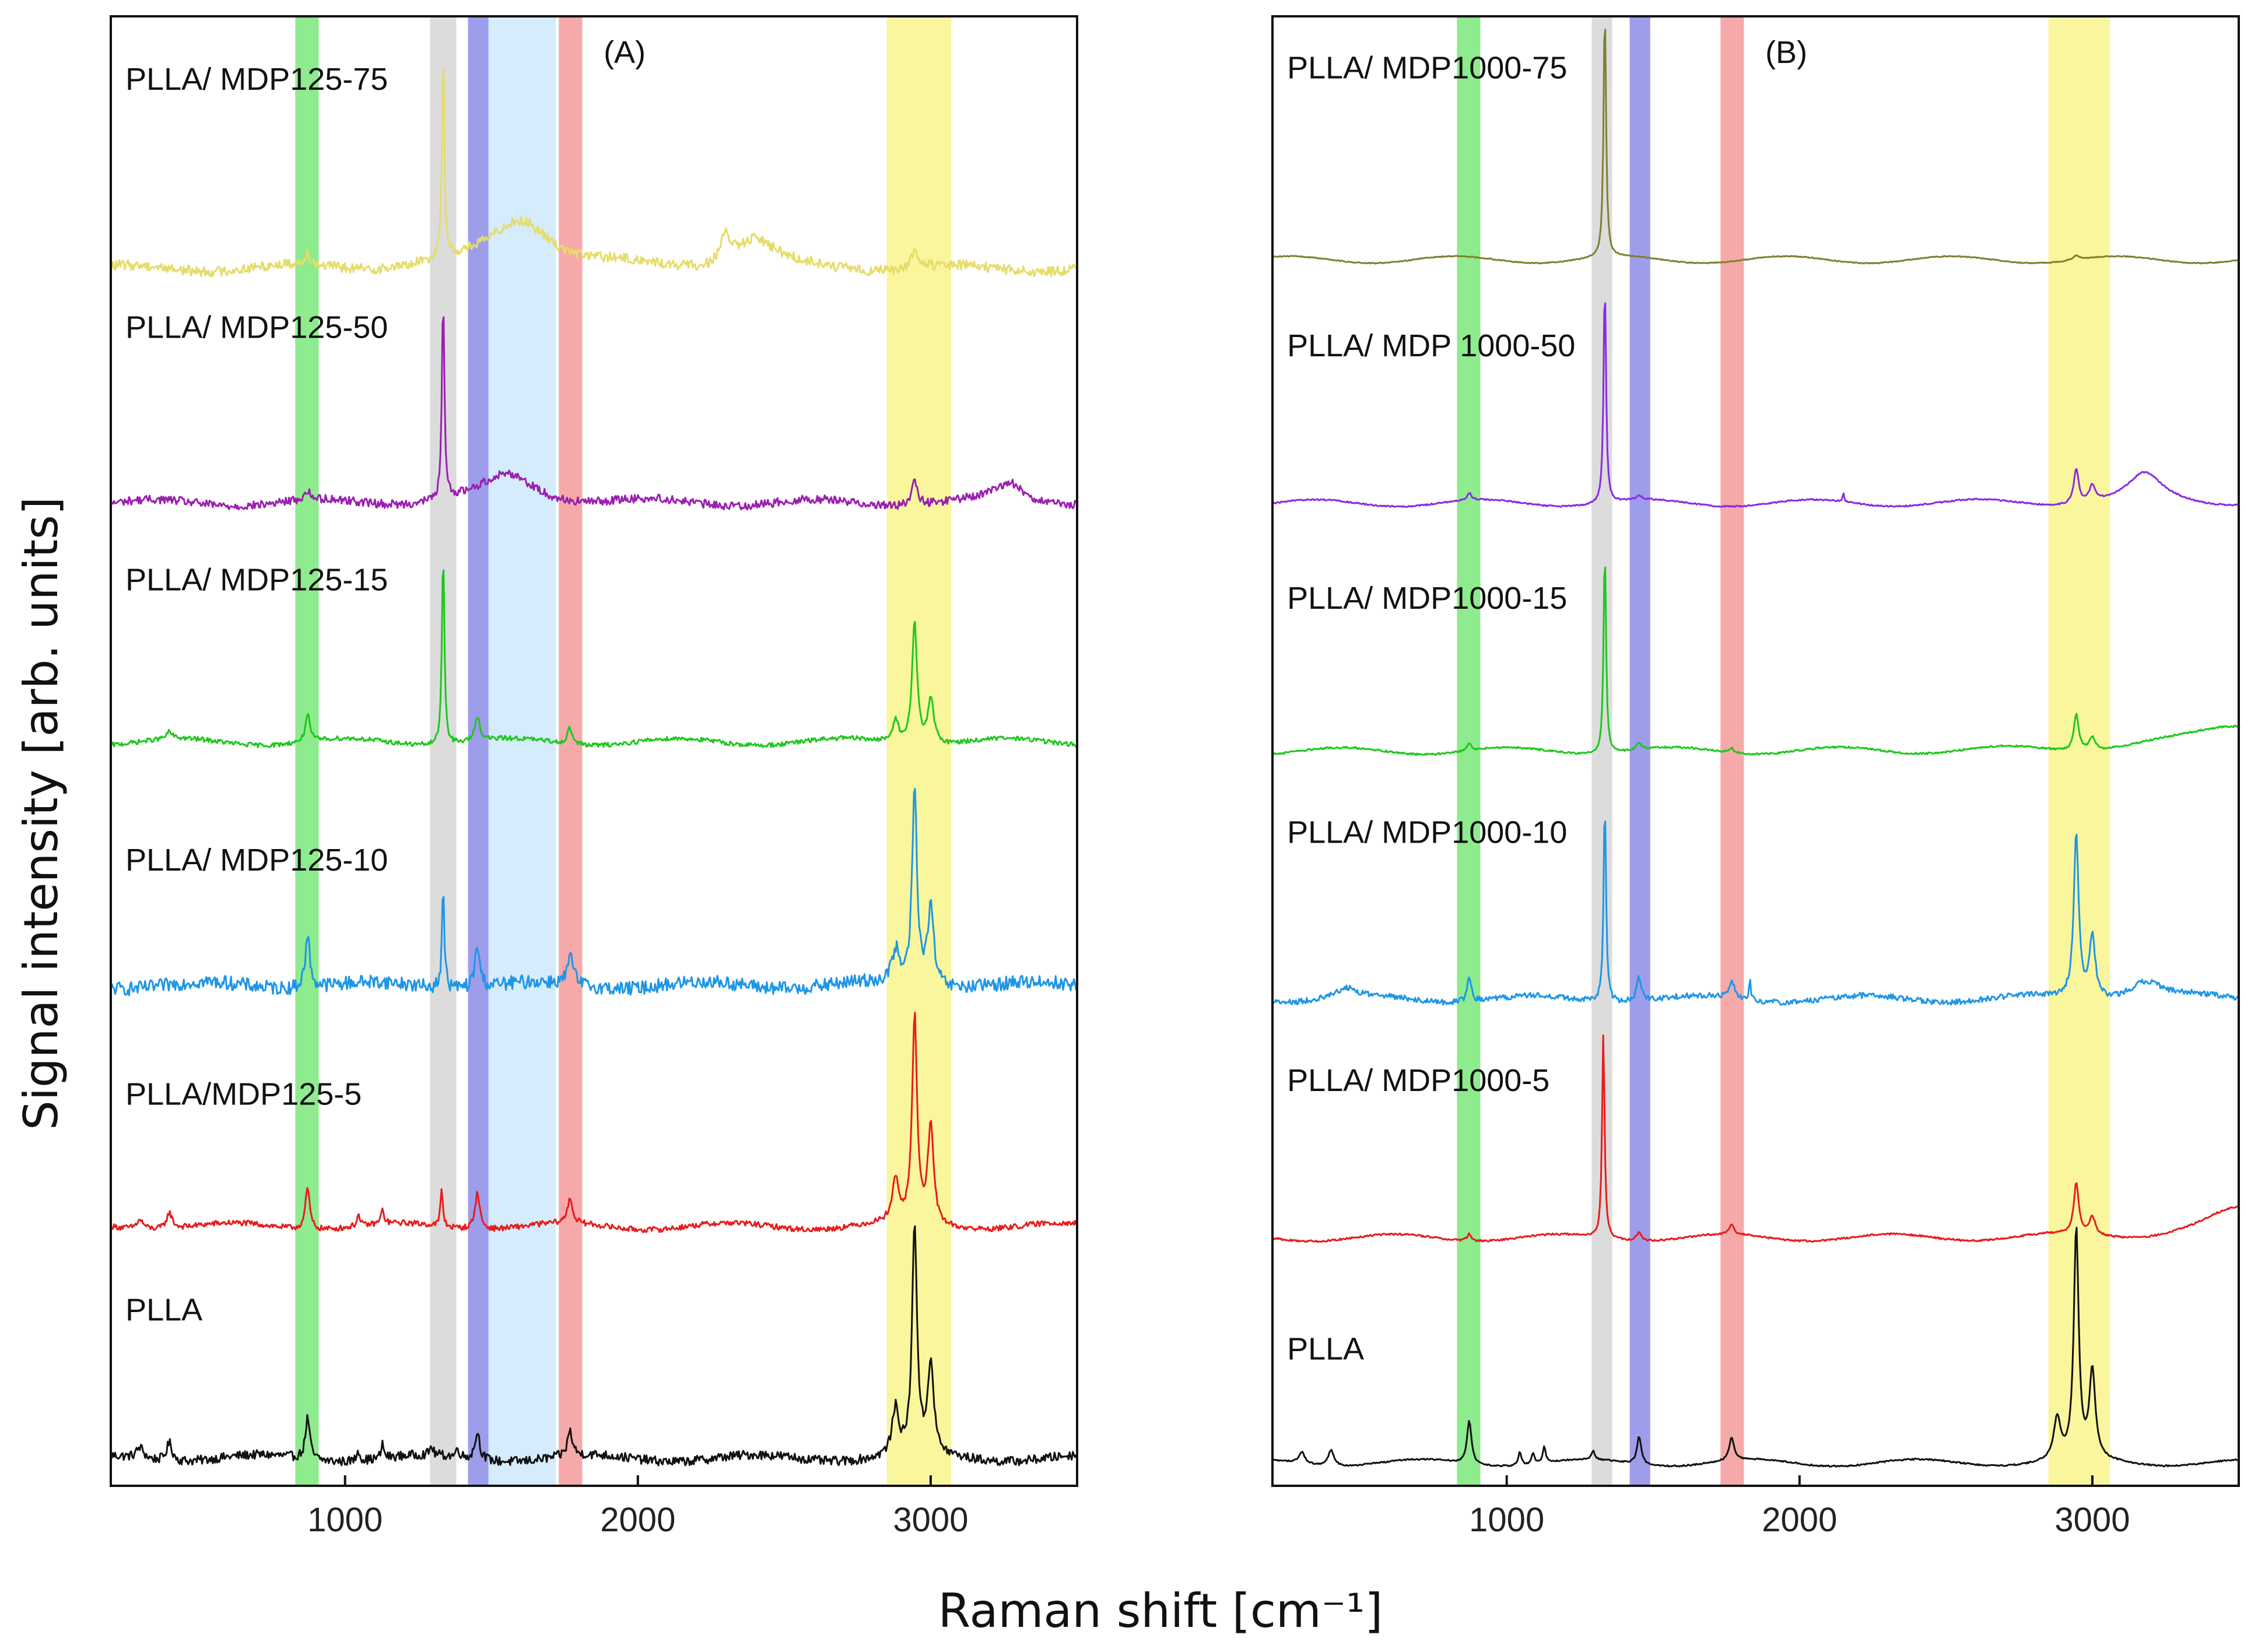 The width and height of the screenshot is (2244, 1652). Describe the element at coordinates (256, 860) in the screenshot. I see `series-label: PLLA/ MDP125-10` at that location.